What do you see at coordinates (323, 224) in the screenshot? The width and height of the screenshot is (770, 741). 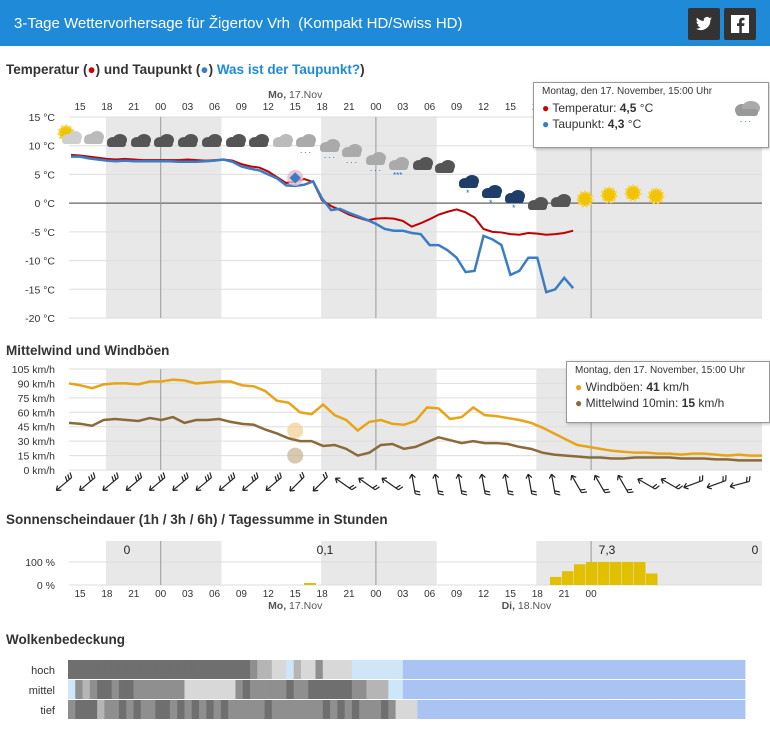 I see `dewpoint-line` at bounding box center [323, 224].